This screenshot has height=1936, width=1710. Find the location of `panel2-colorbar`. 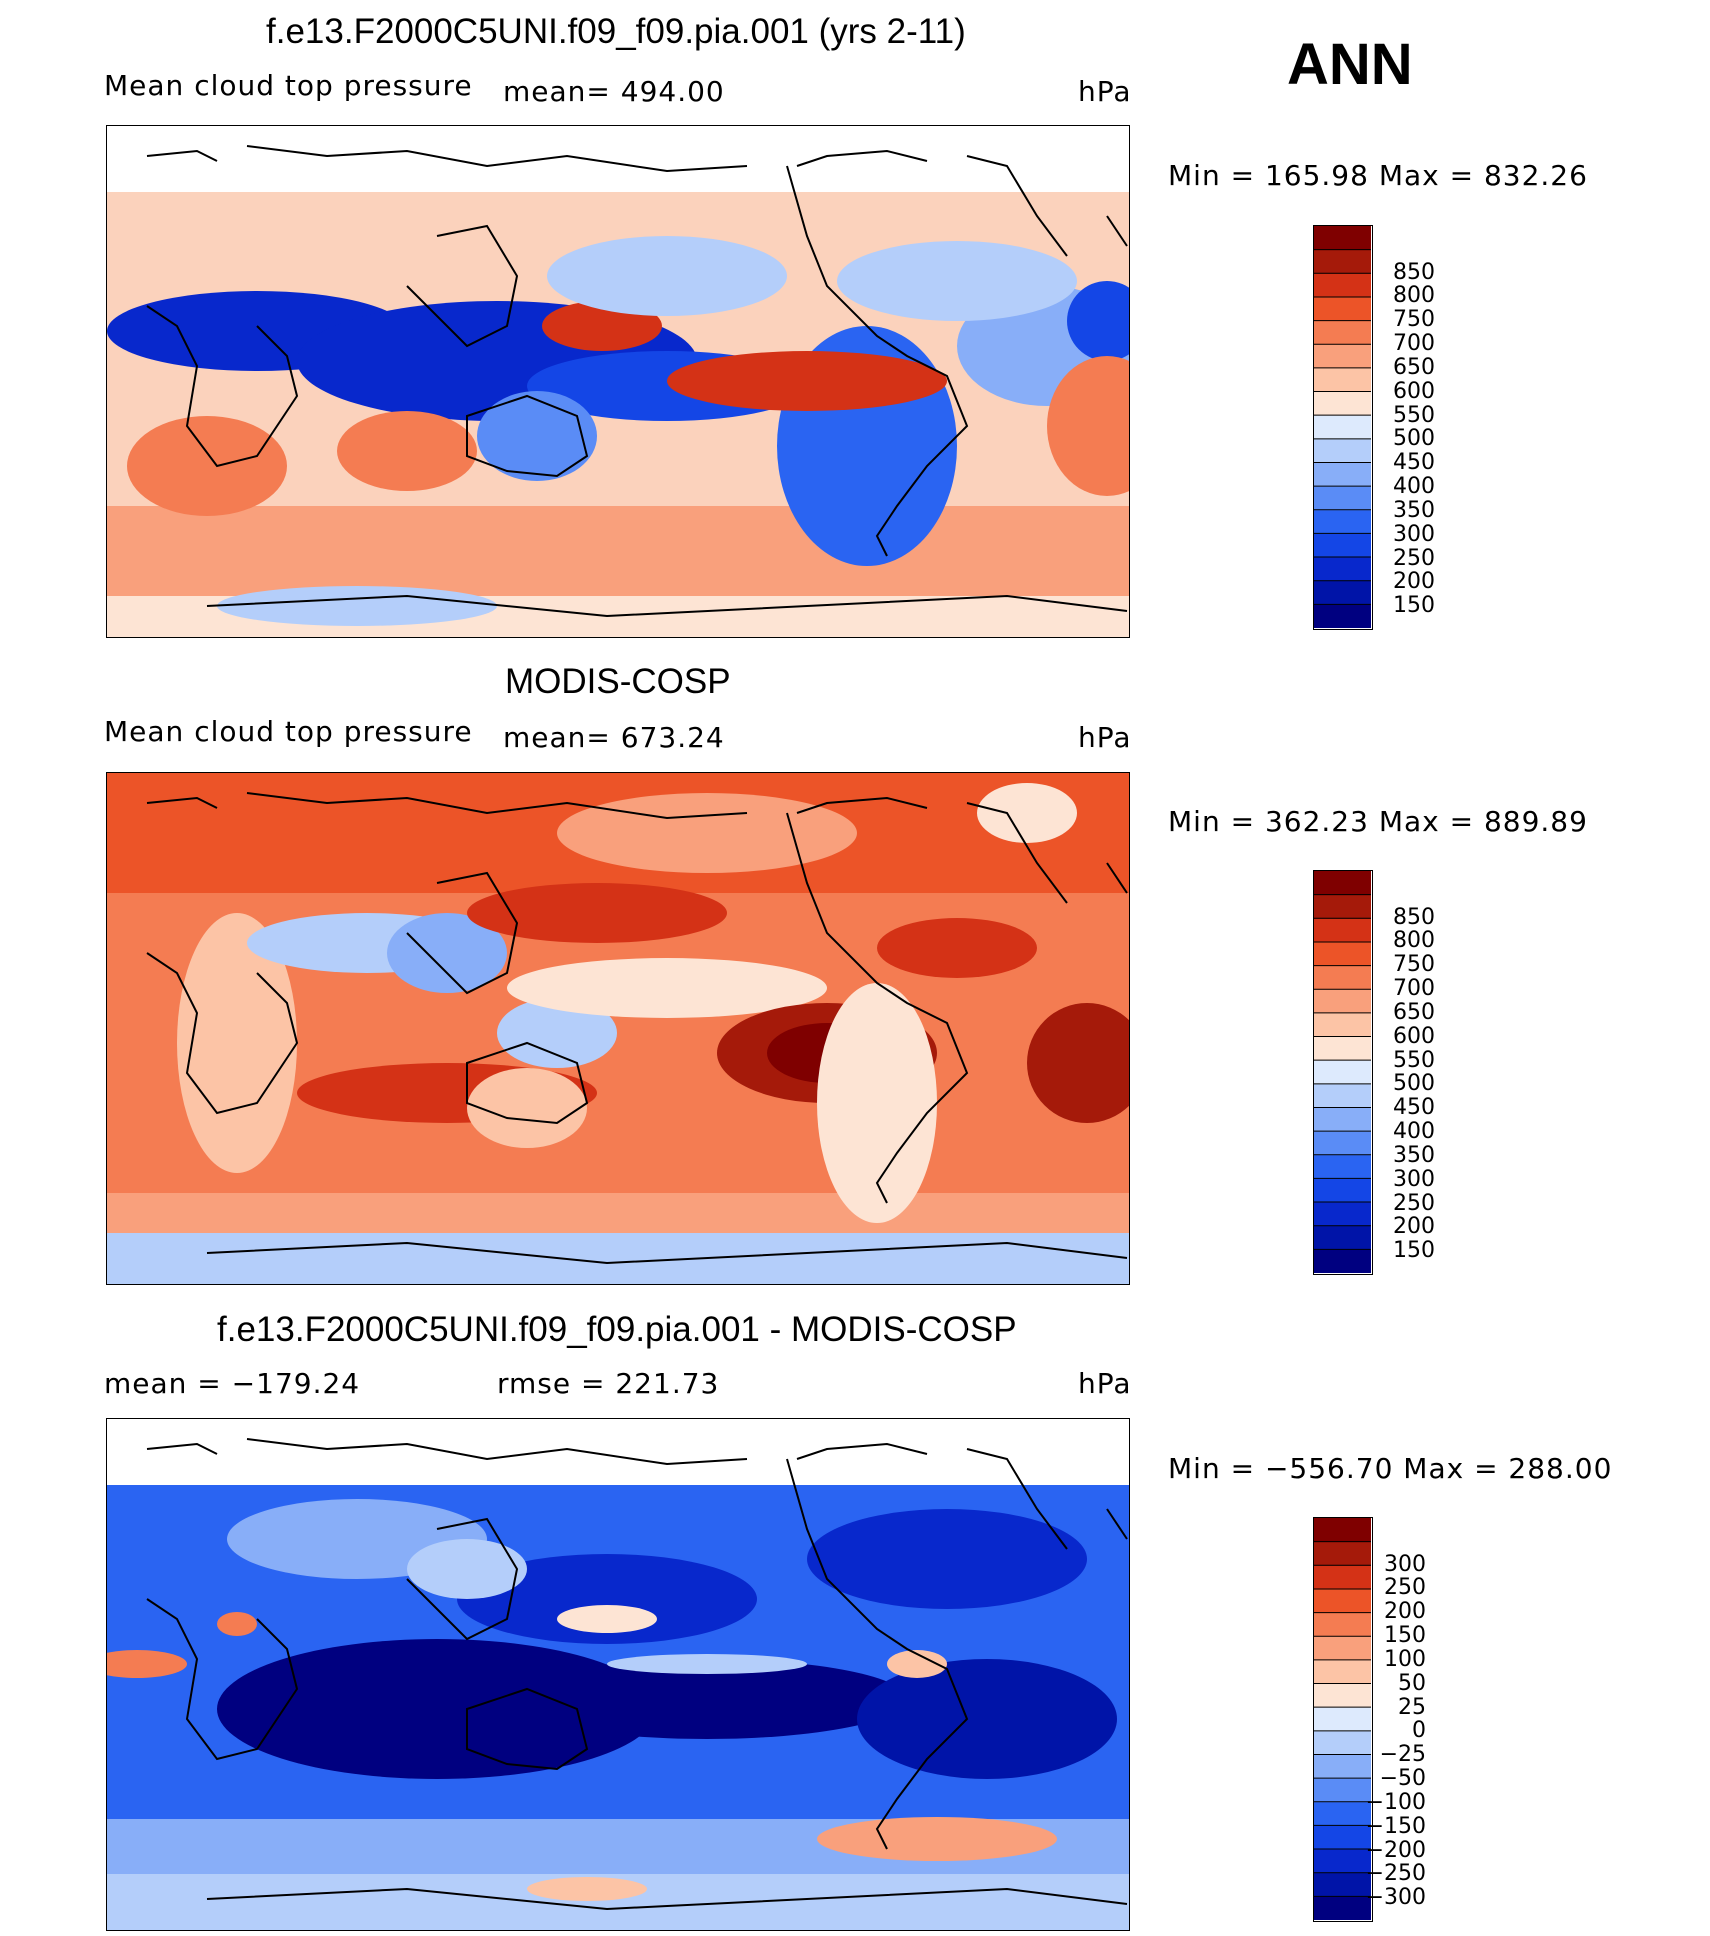

panel2-colorbar is located at coordinates (1343, 1072).